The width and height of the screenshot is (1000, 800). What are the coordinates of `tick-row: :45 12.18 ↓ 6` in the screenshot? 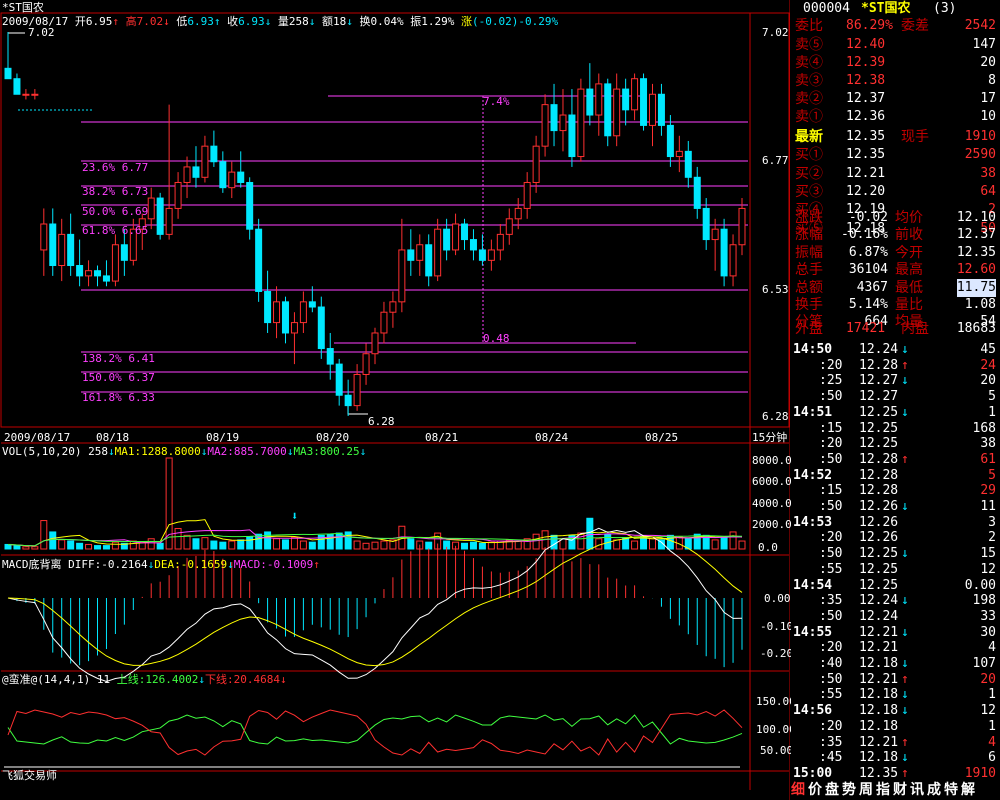 It's located at (895, 757).